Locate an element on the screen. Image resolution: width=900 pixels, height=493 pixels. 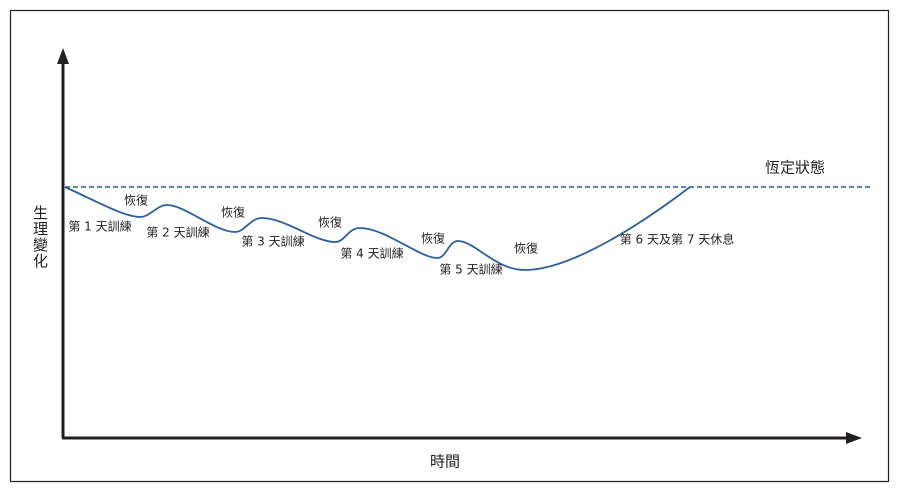
annotation: 第 6 天及第 7 天休息 is located at coordinates (677, 239).